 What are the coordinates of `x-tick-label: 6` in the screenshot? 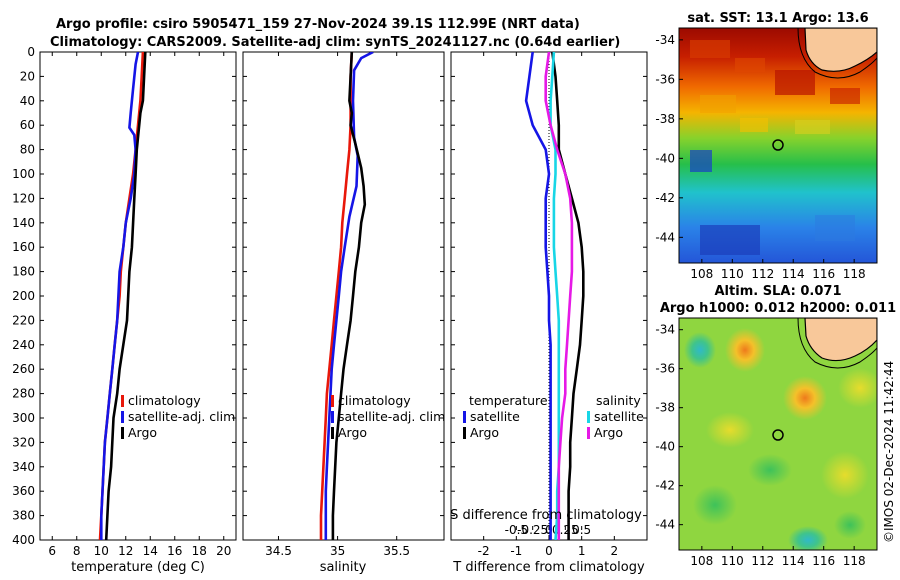 It's located at (52, 551).